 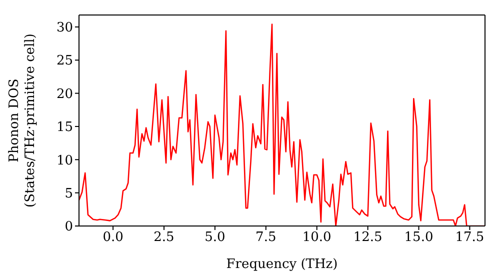 I want to click on x-tick-label: 17.5, so click(x=469, y=238).